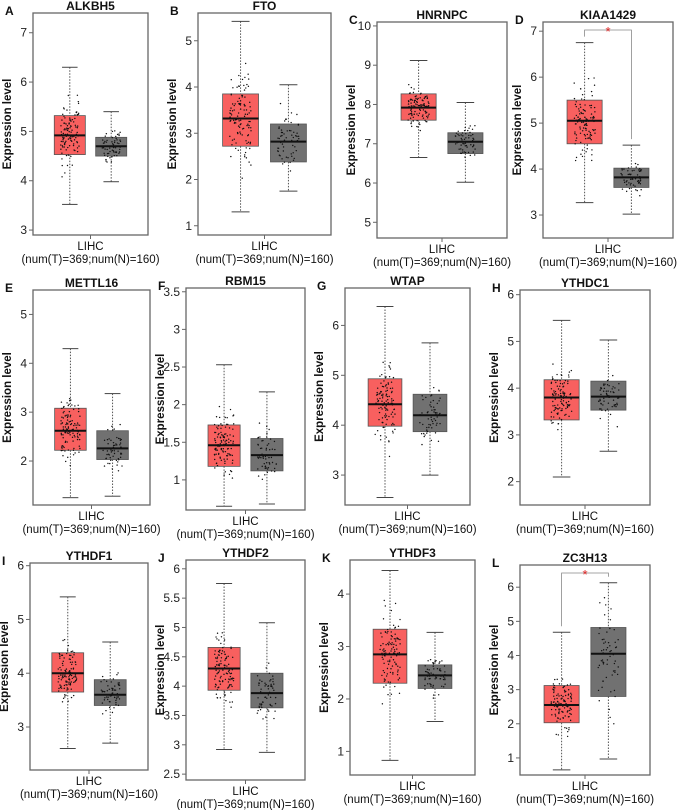 This screenshot has height=810, width=688. Describe the element at coordinates (352, 130) in the screenshot. I see `y-axis-label: Expression level` at that location.